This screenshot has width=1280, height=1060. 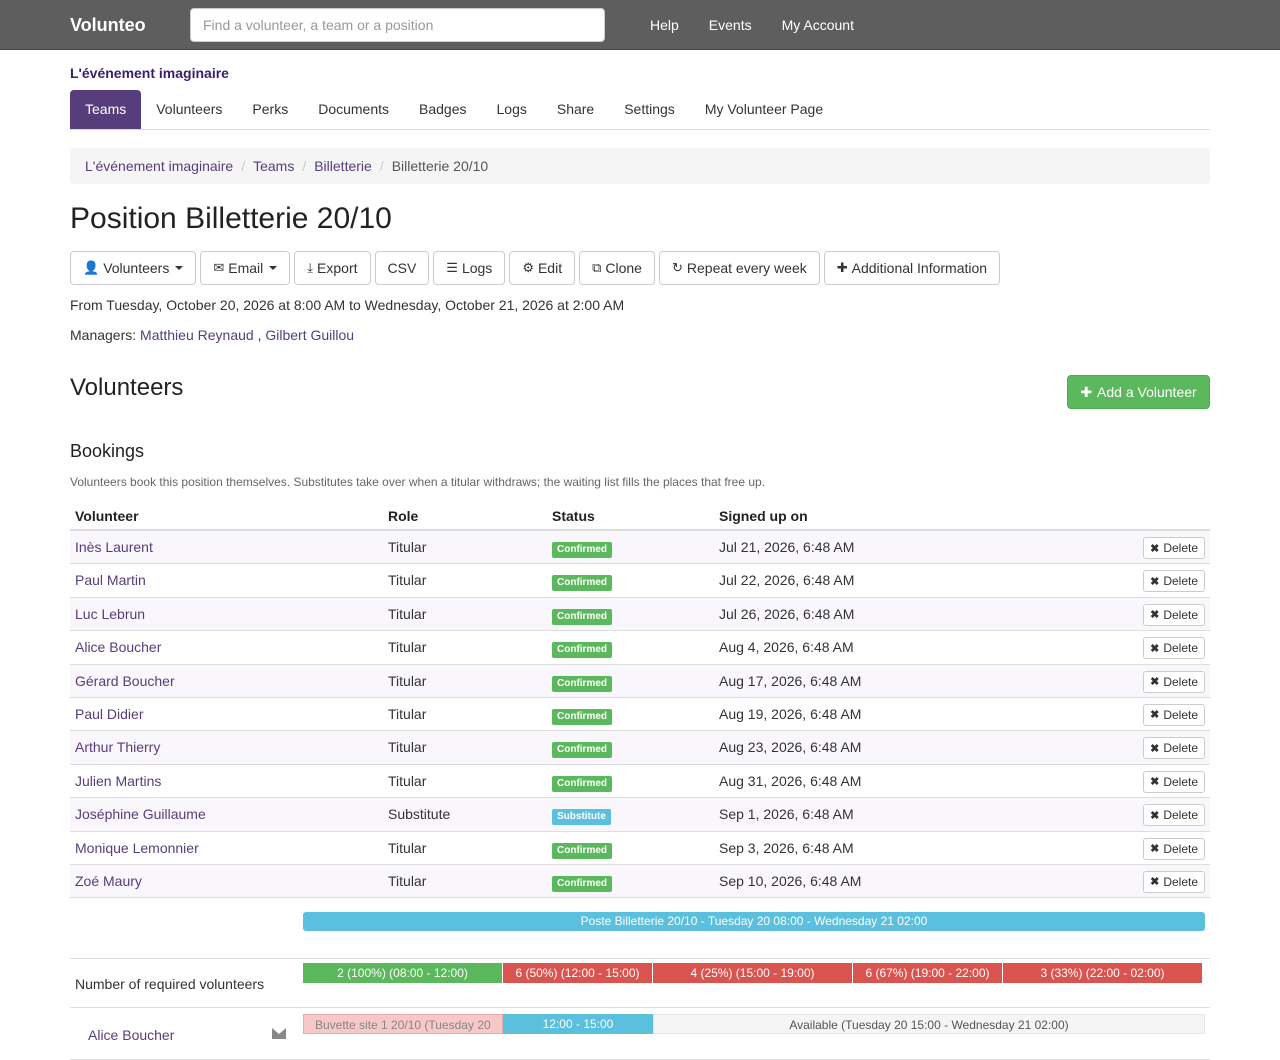 What do you see at coordinates (786, 847) in the screenshot?
I see `signed-up-date: Sep 3, 2026, 6:48 AM` at bounding box center [786, 847].